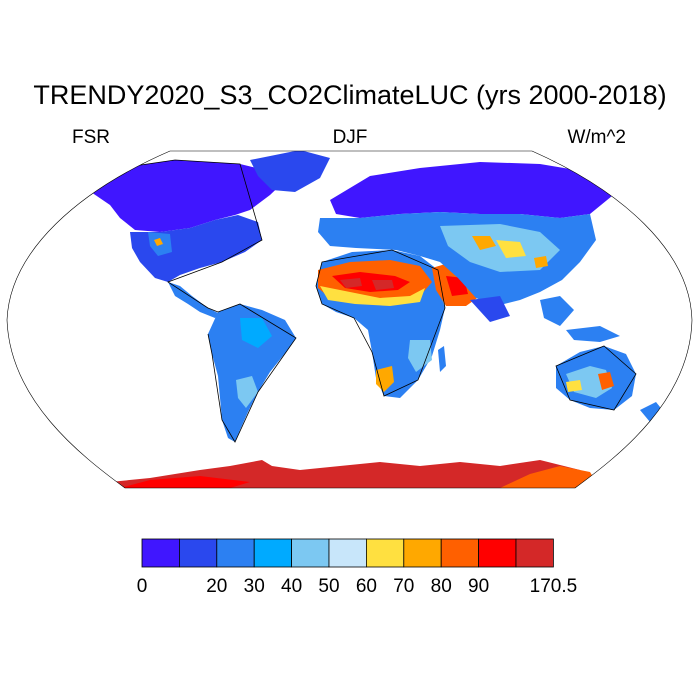 The height and width of the screenshot is (700, 700). Describe the element at coordinates (610, 374) in the screenshot. I see `australia` at that location.